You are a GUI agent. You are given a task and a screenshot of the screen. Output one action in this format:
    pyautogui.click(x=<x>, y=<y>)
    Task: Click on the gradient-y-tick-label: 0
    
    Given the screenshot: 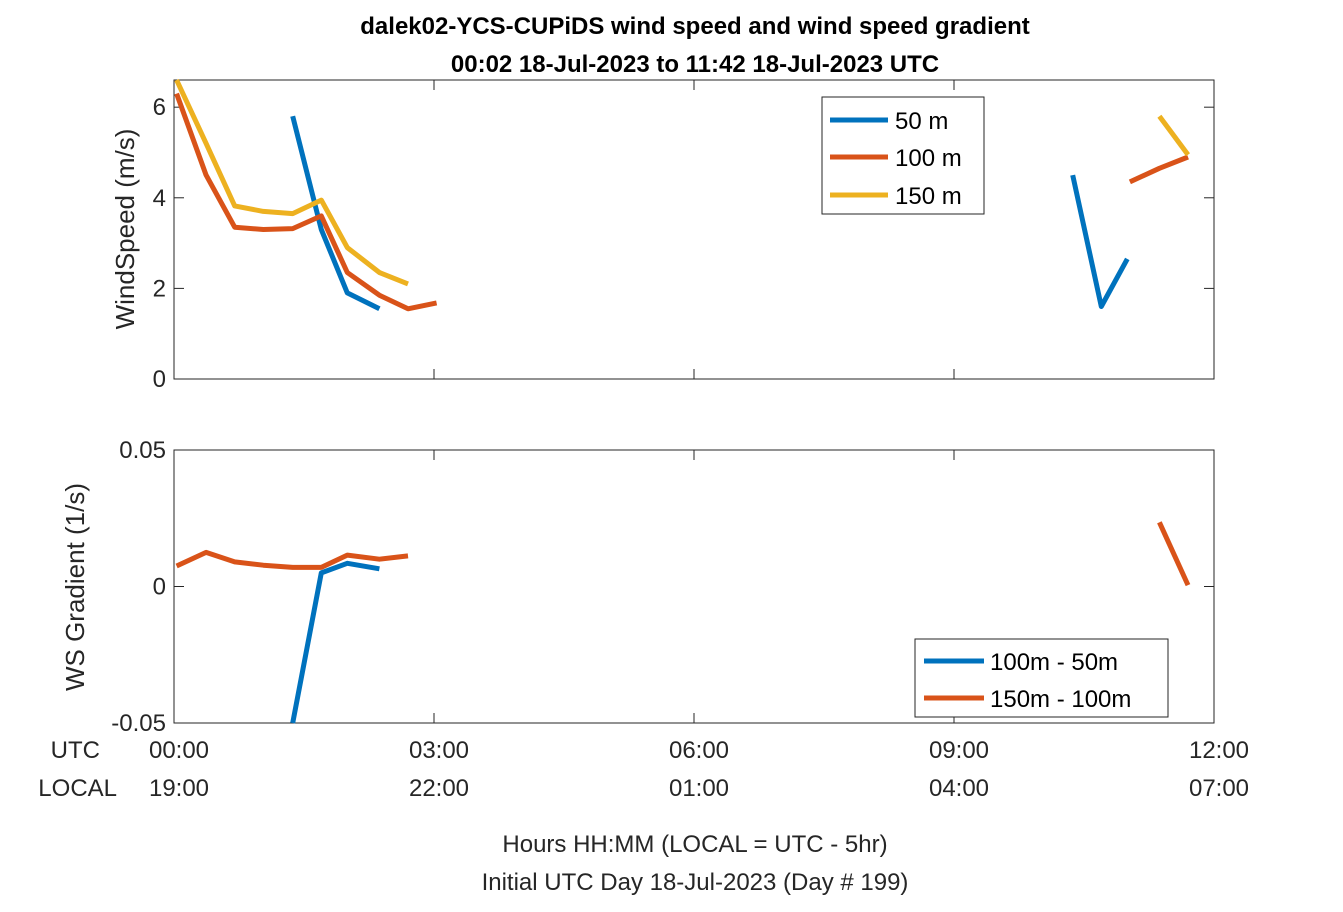 What is the action you would take?
    pyautogui.click(x=159, y=587)
    